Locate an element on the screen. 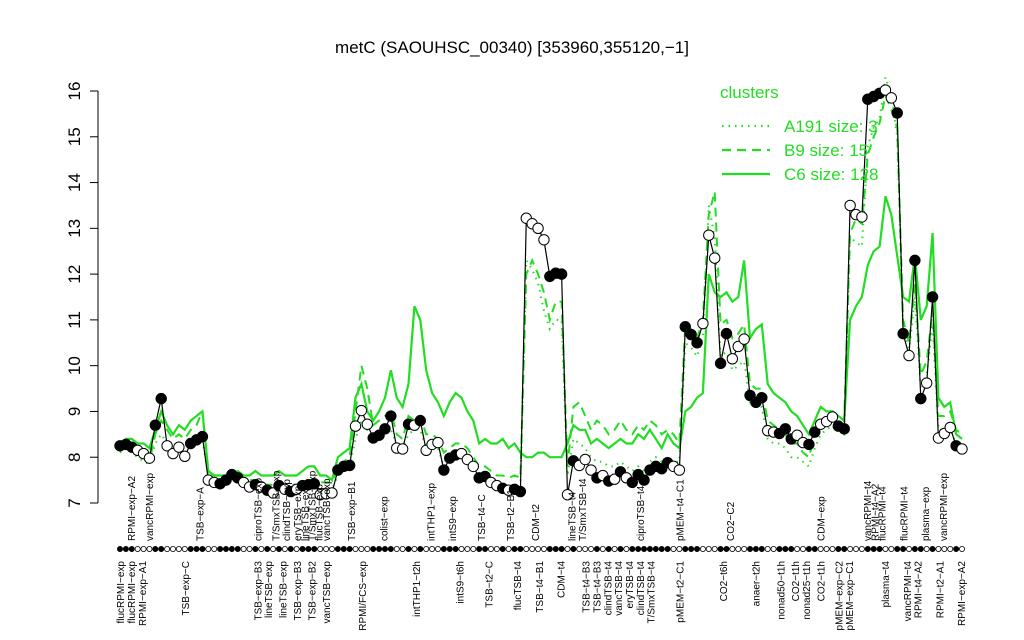 The image size is (1024, 640). x-label-top: vancRPMI−exp is located at coordinates (944, 506).